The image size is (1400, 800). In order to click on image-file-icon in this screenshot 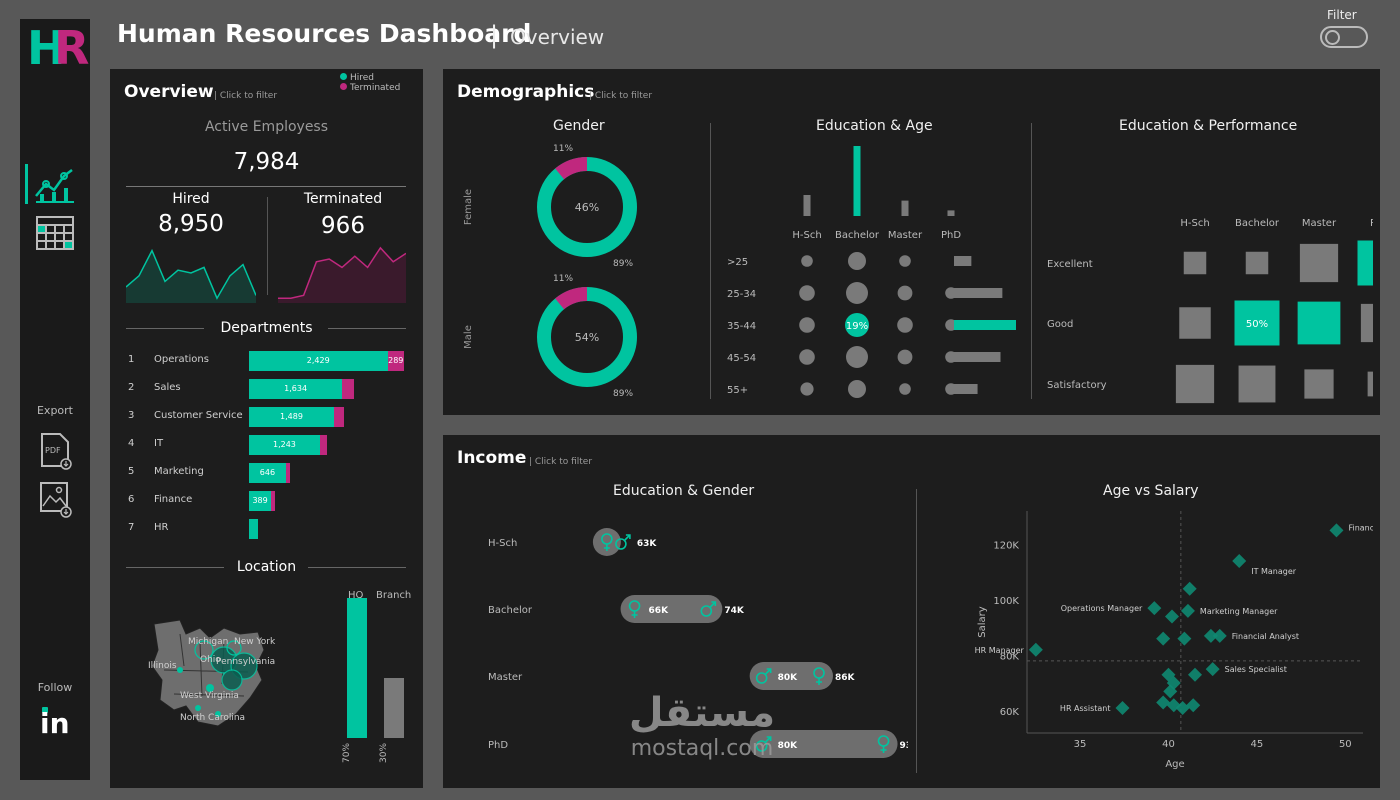, I will do `click(56, 500)`.